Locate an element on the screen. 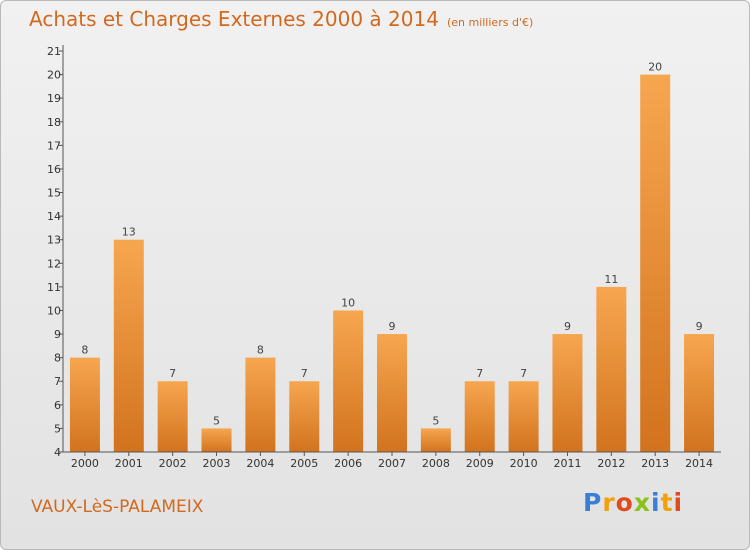 Image resolution: width=750 pixels, height=550 pixels. x-tick-label: 2004 is located at coordinates (260, 463).